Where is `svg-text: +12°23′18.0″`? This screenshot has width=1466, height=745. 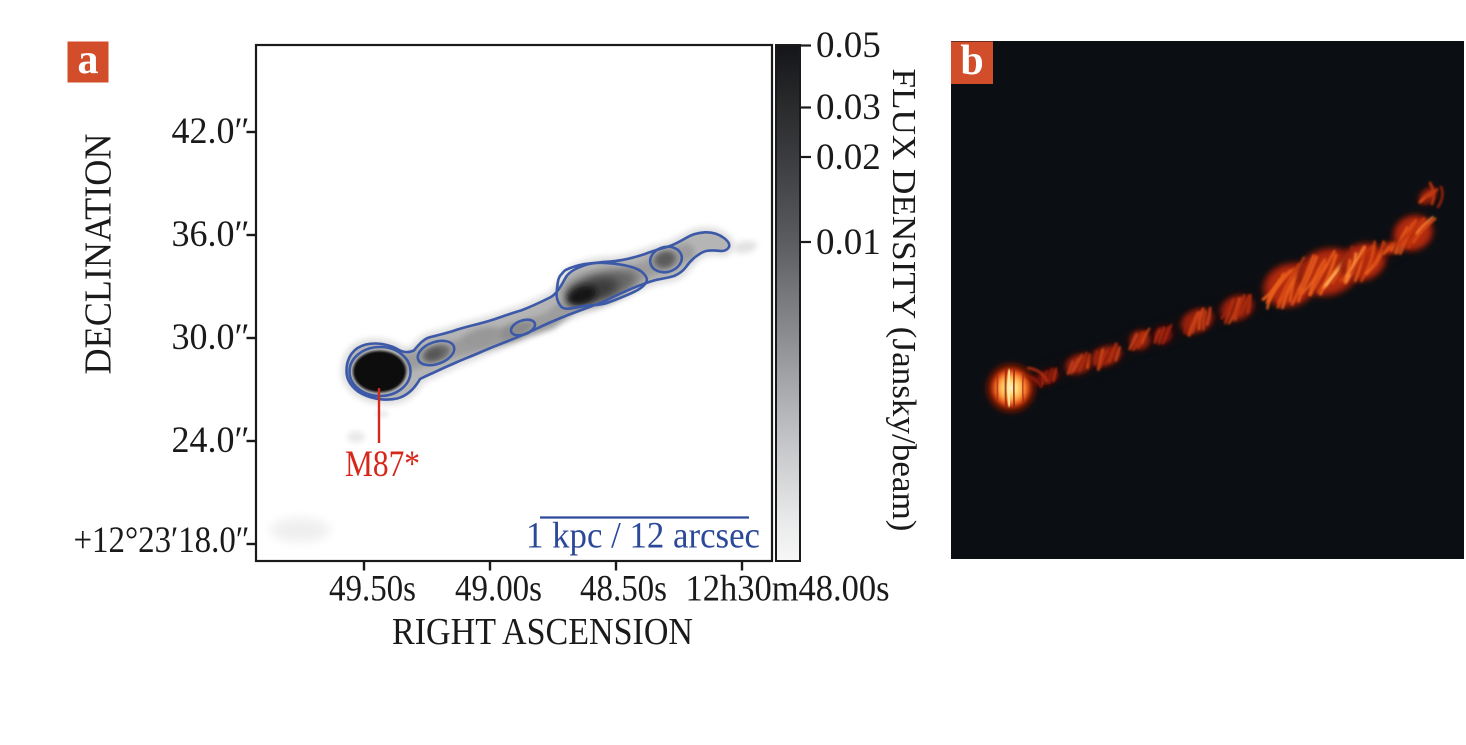
svg-text: +12°23′18.0″ is located at coordinates (162, 540).